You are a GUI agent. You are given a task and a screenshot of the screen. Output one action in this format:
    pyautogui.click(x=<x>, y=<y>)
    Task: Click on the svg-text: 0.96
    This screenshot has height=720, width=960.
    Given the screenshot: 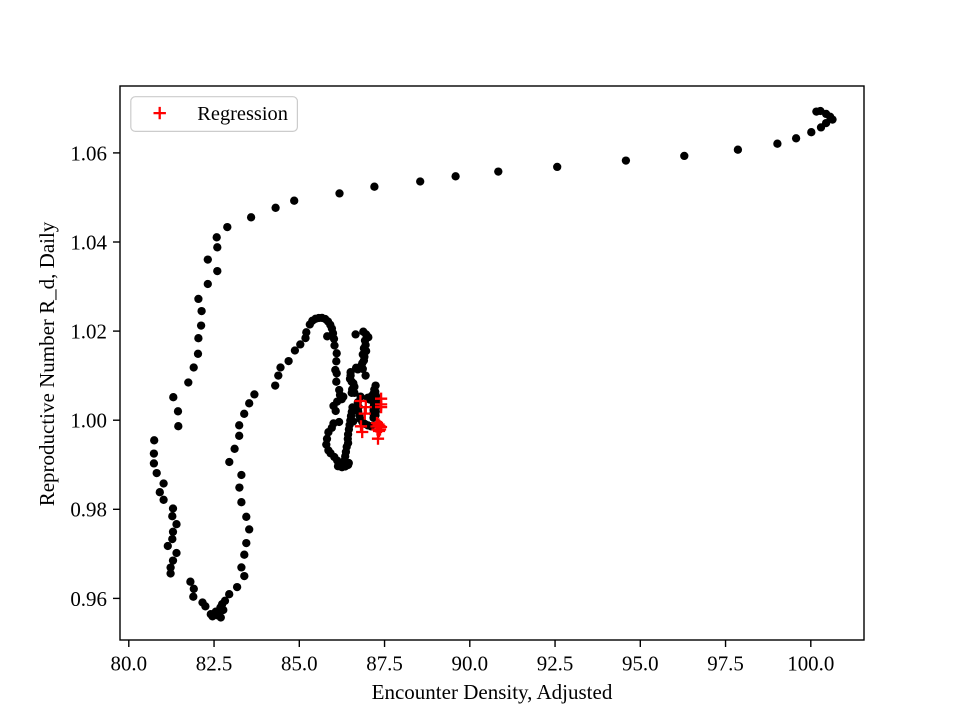 What is the action you would take?
    pyautogui.click(x=88, y=599)
    